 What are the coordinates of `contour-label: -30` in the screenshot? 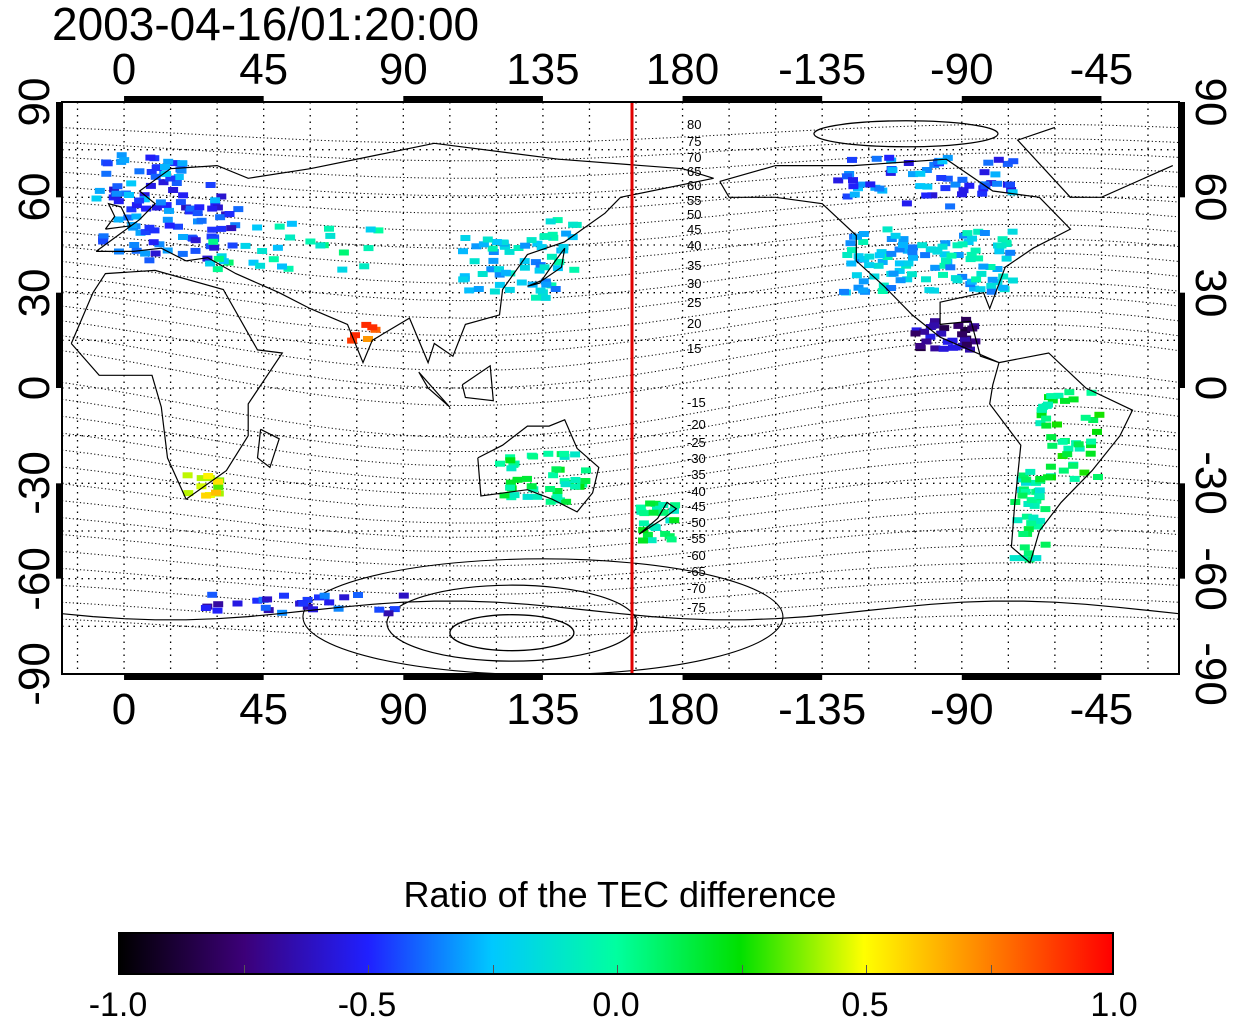 It's located at (696, 458).